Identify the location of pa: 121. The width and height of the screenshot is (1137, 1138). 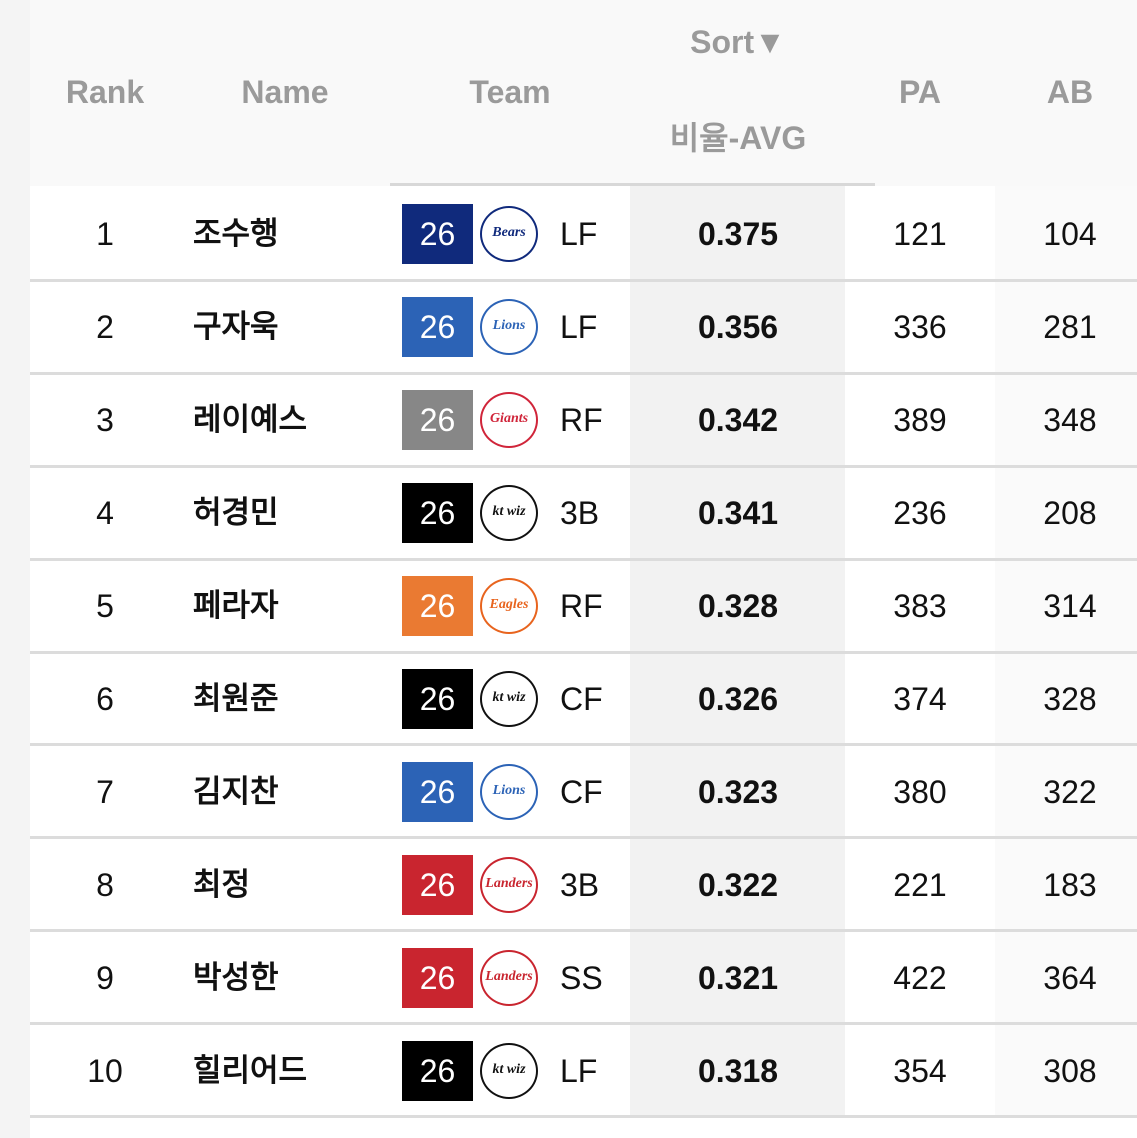
(920, 234).